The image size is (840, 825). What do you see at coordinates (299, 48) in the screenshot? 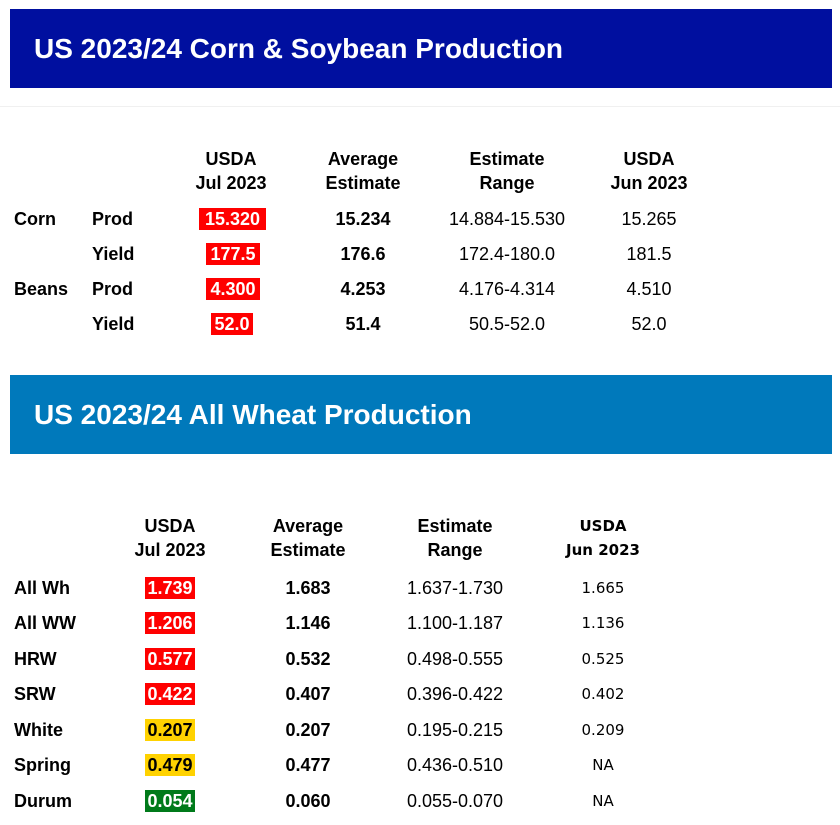
I see `corn-soybean-title: US 2023/24 Corn & Soybean Production` at bounding box center [299, 48].